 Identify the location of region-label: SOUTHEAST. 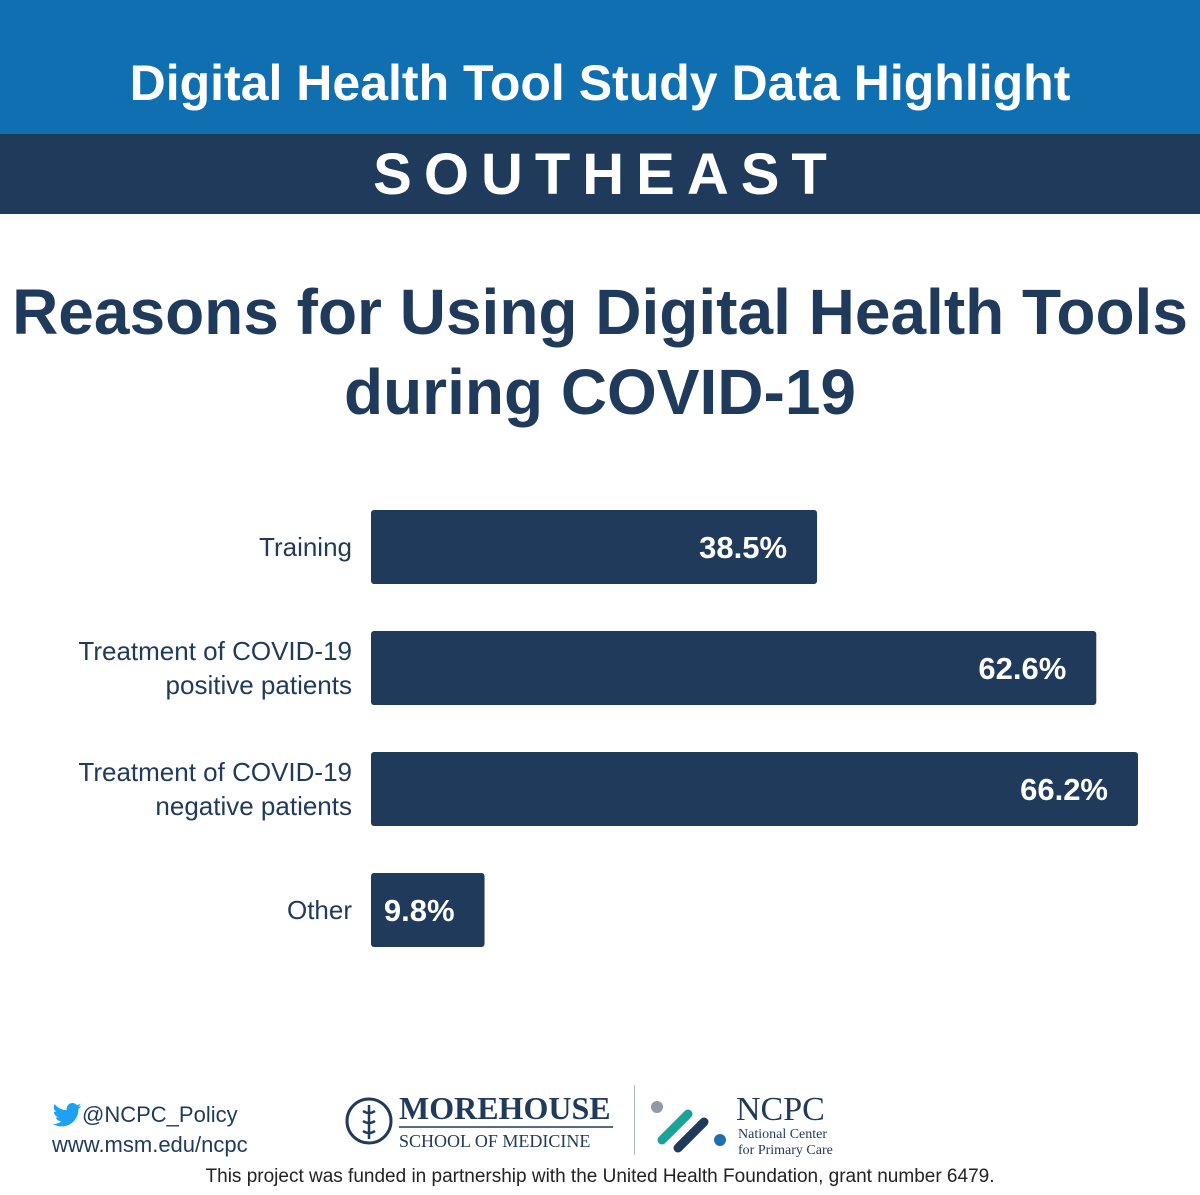
(606, 174).